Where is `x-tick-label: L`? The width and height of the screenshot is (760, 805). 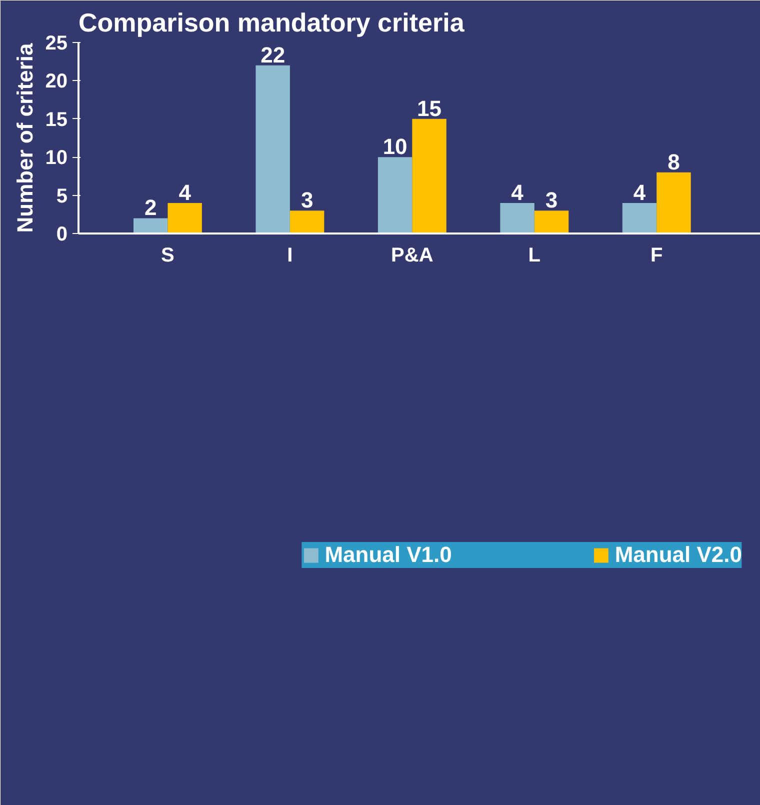
x-tick-label: L is located at coordinates (534, 255).